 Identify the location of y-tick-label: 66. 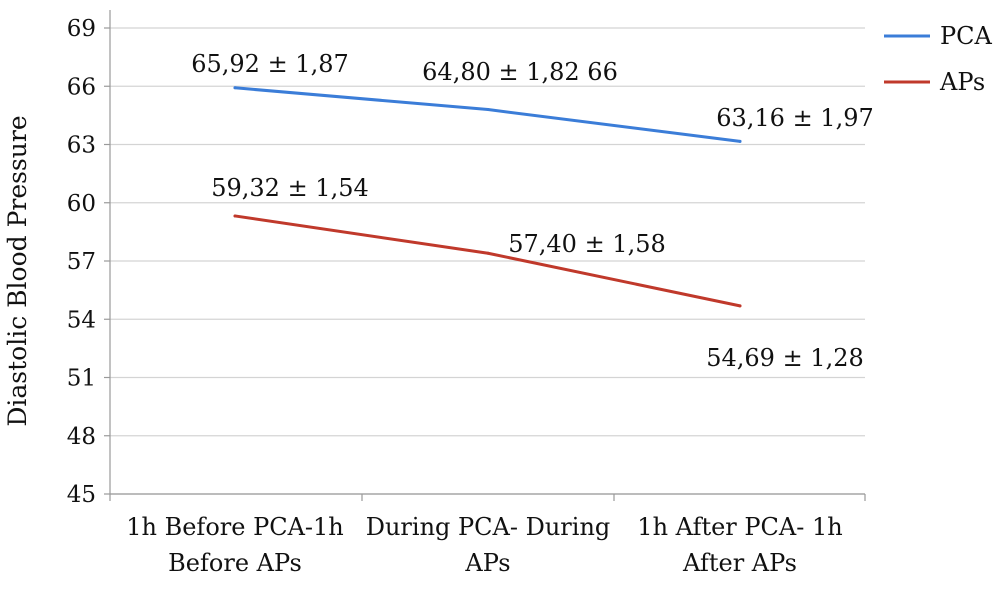
(81, 87).